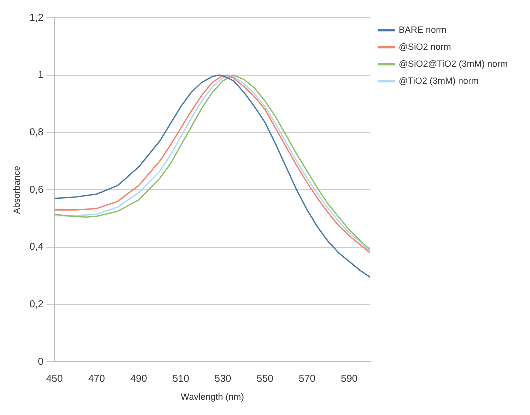 The width and height of the screenshot is (530, 415). What do you see at coordinates (37, 190) in the screenshot?
I see `y-tick-label: 0,6` at bounding box center [37, 190].